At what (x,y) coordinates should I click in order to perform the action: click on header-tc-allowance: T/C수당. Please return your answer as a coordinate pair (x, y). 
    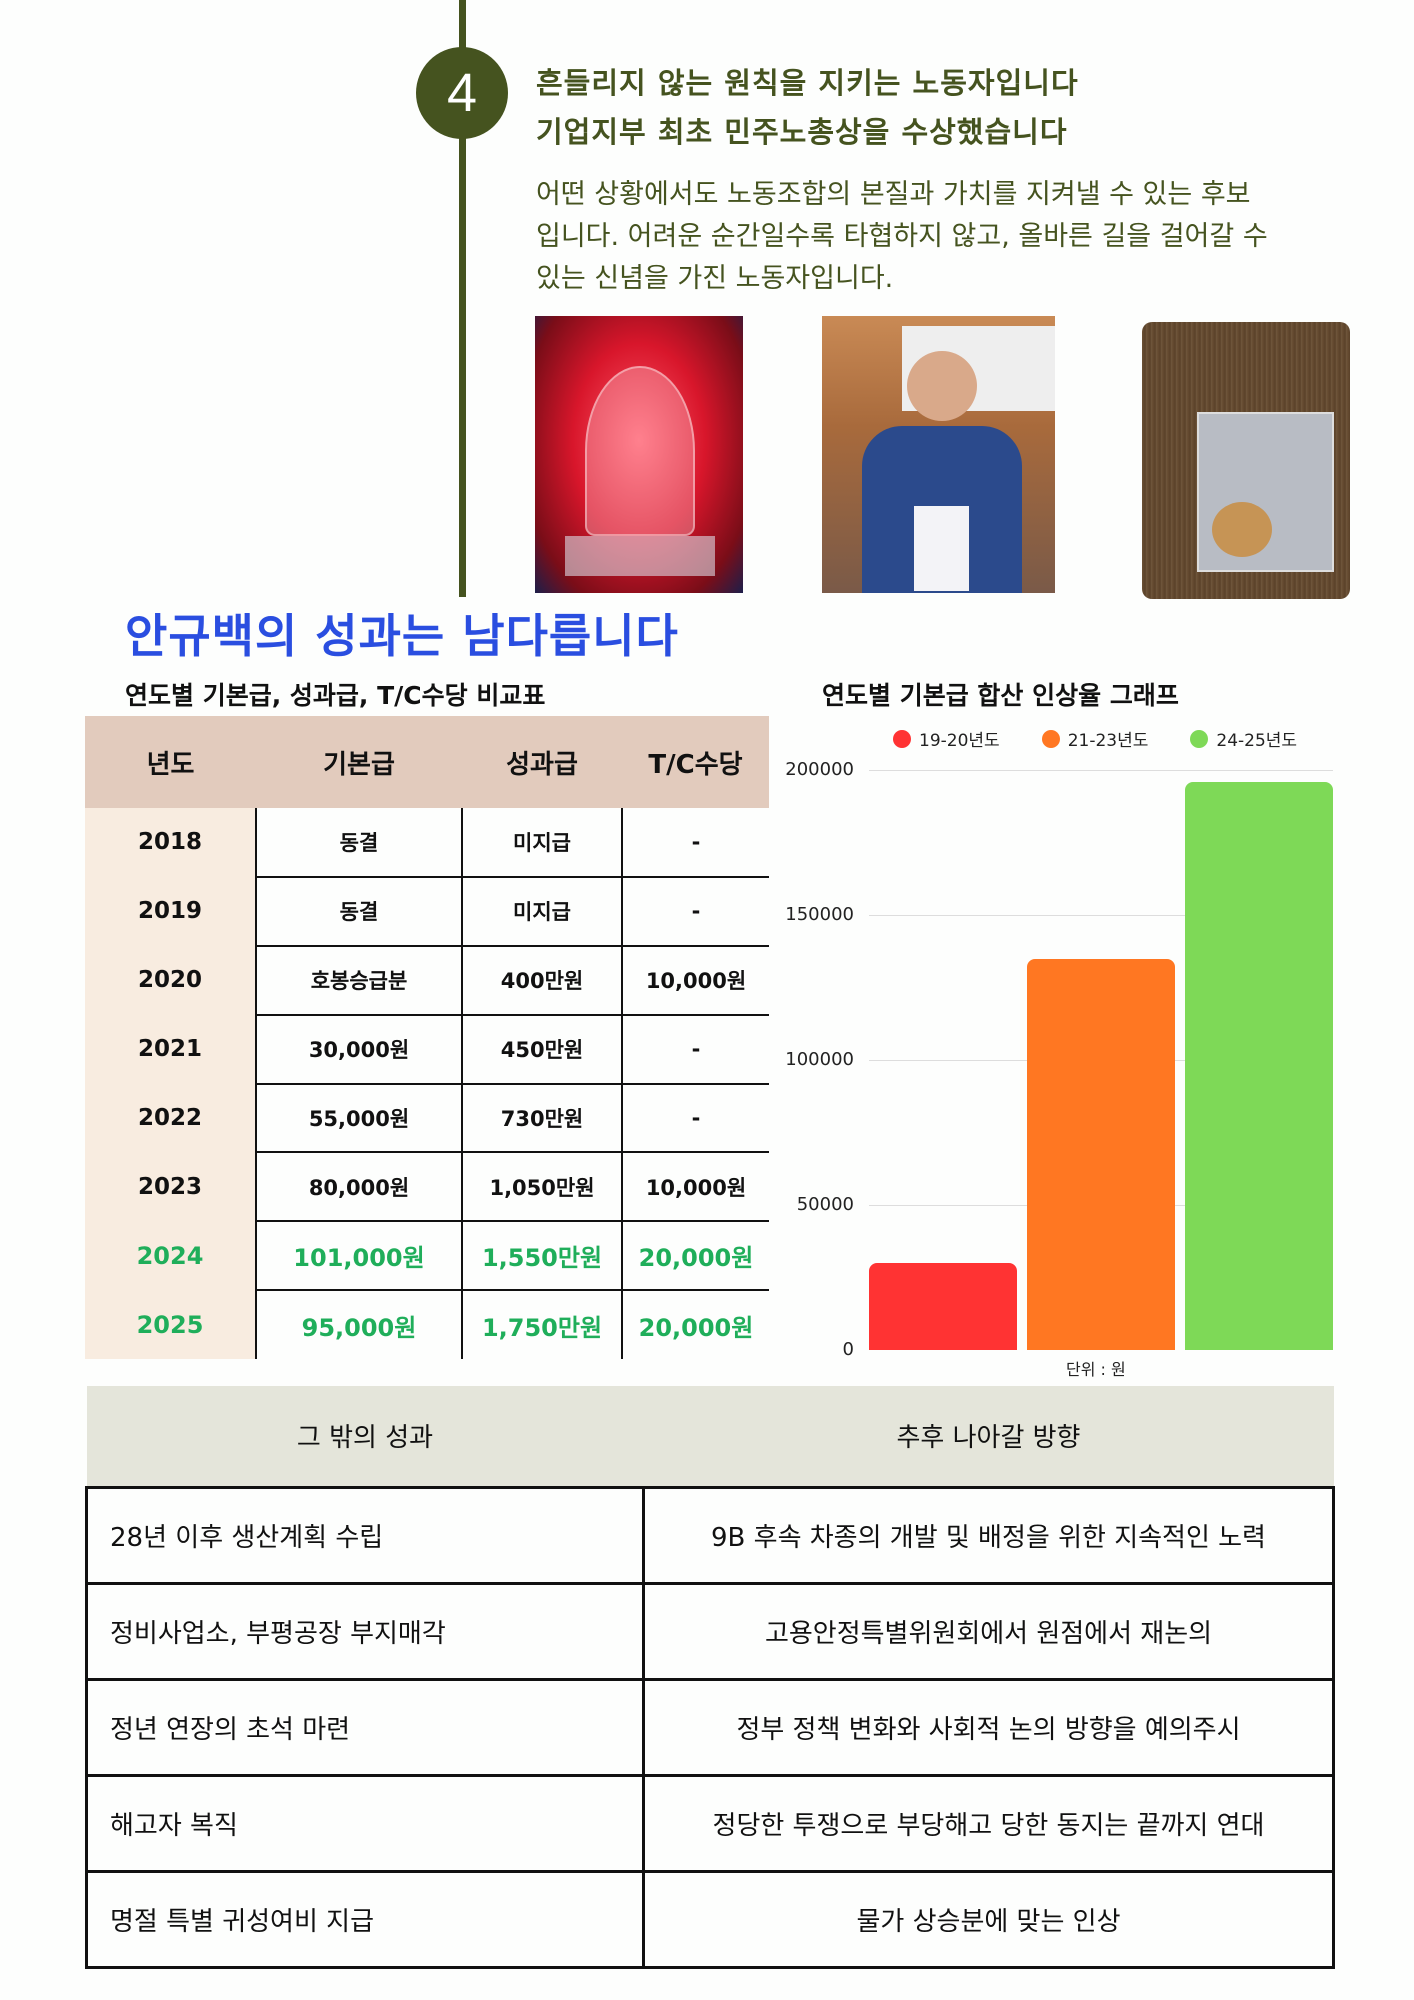
    Looking at the image, I should click on (695, 762).